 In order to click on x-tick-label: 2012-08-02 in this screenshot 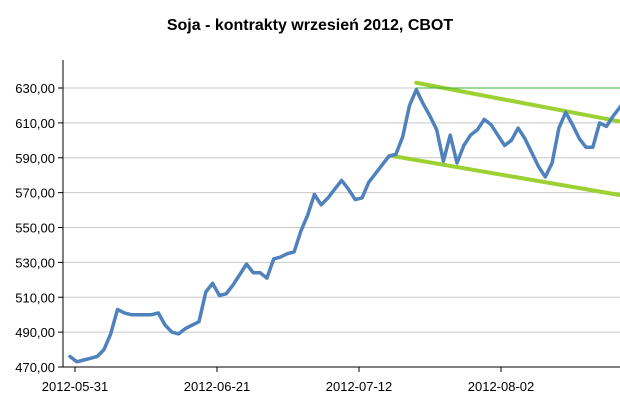, I will do `click(501, 386)`.